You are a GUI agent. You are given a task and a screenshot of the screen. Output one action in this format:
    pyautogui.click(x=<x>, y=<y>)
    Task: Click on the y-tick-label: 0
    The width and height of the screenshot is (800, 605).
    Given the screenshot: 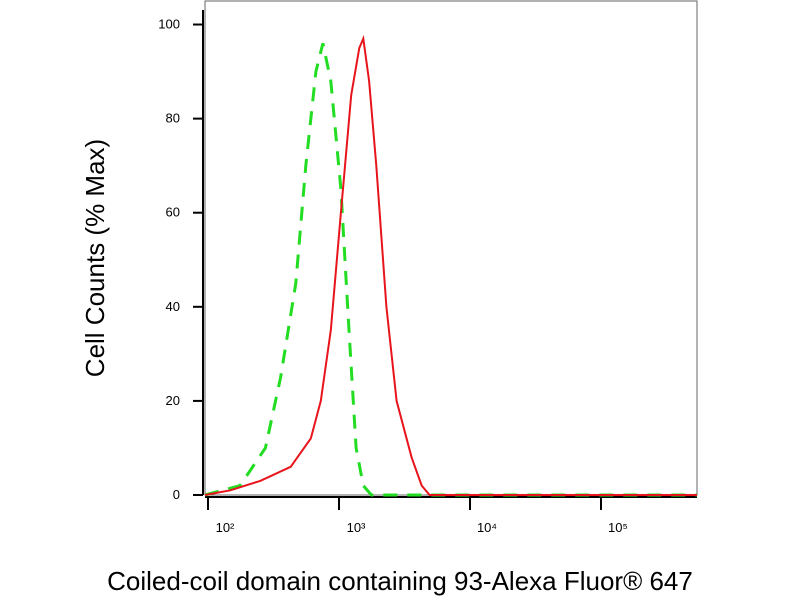 What is the action you would take?
    pyautogui.click(x=176, y=494)
    